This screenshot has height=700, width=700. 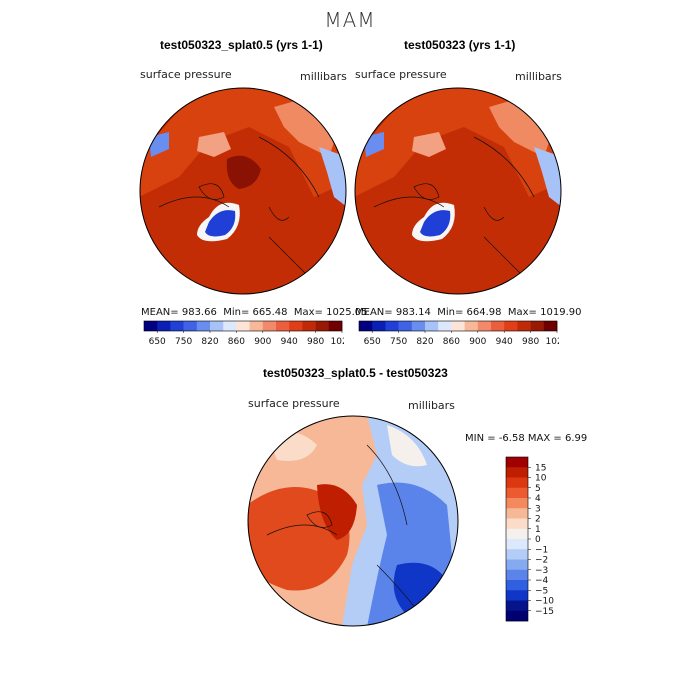 I want to click on season-title: MAM, so click(x=350, y=20).